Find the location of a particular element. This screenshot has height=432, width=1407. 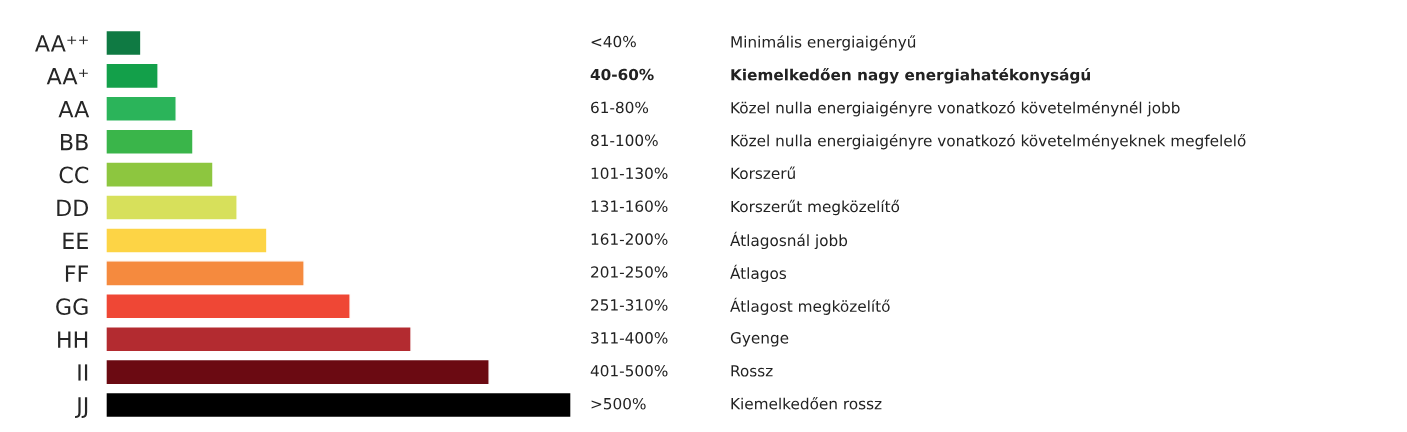

text: Kiemelkedően rossz is located at coordinates (806, 403).